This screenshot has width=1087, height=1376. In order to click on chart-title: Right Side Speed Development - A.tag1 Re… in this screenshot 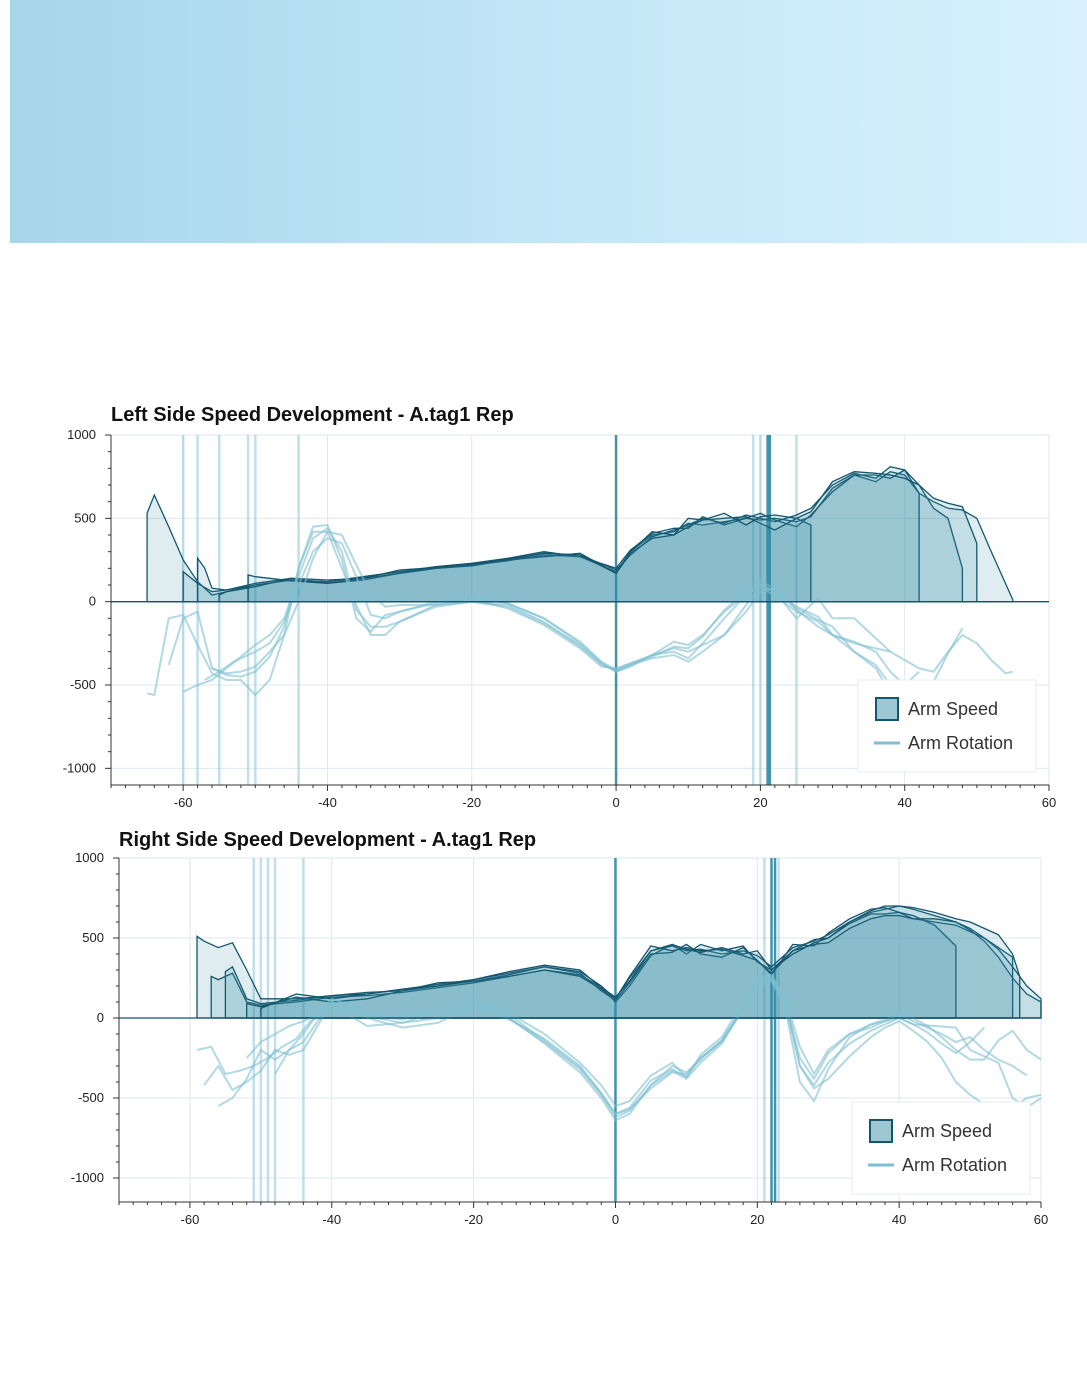, I will do `click(327, 840)`.